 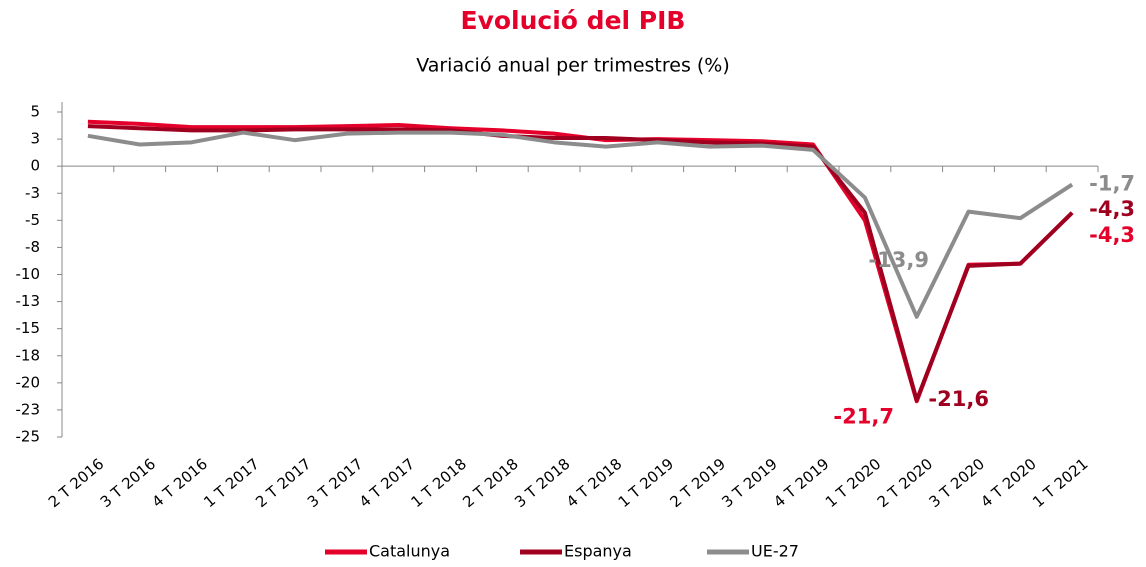 I want to click on y-tick-label: -23, so click(x=28, y=409).